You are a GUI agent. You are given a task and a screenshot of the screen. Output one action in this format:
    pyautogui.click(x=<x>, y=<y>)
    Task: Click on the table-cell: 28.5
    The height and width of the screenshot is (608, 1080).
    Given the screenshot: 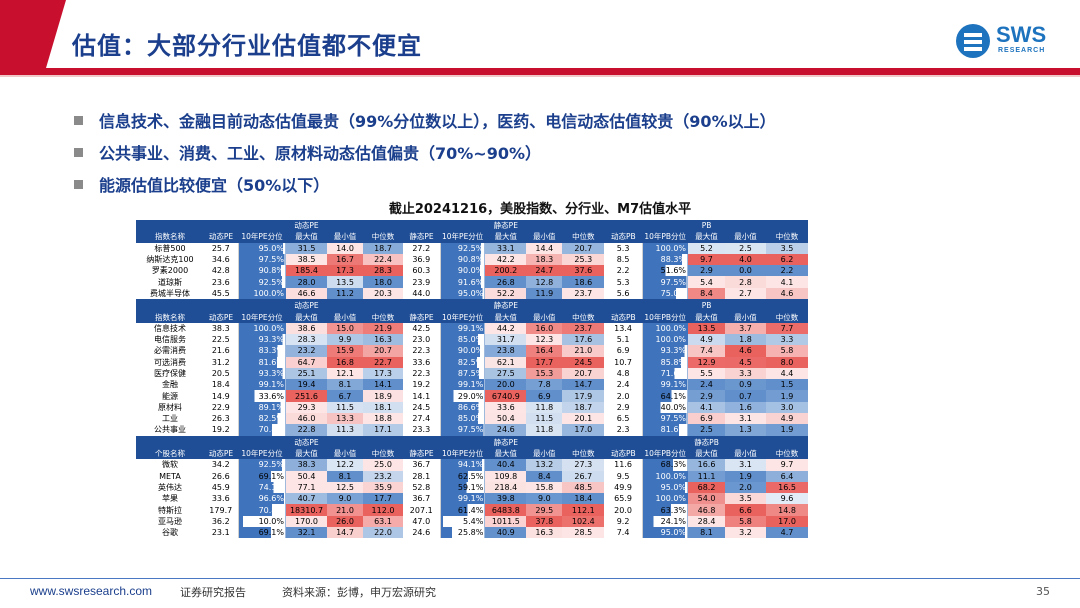 What is the action you would take?
    pyautogui.click(x=583, y=533)
    